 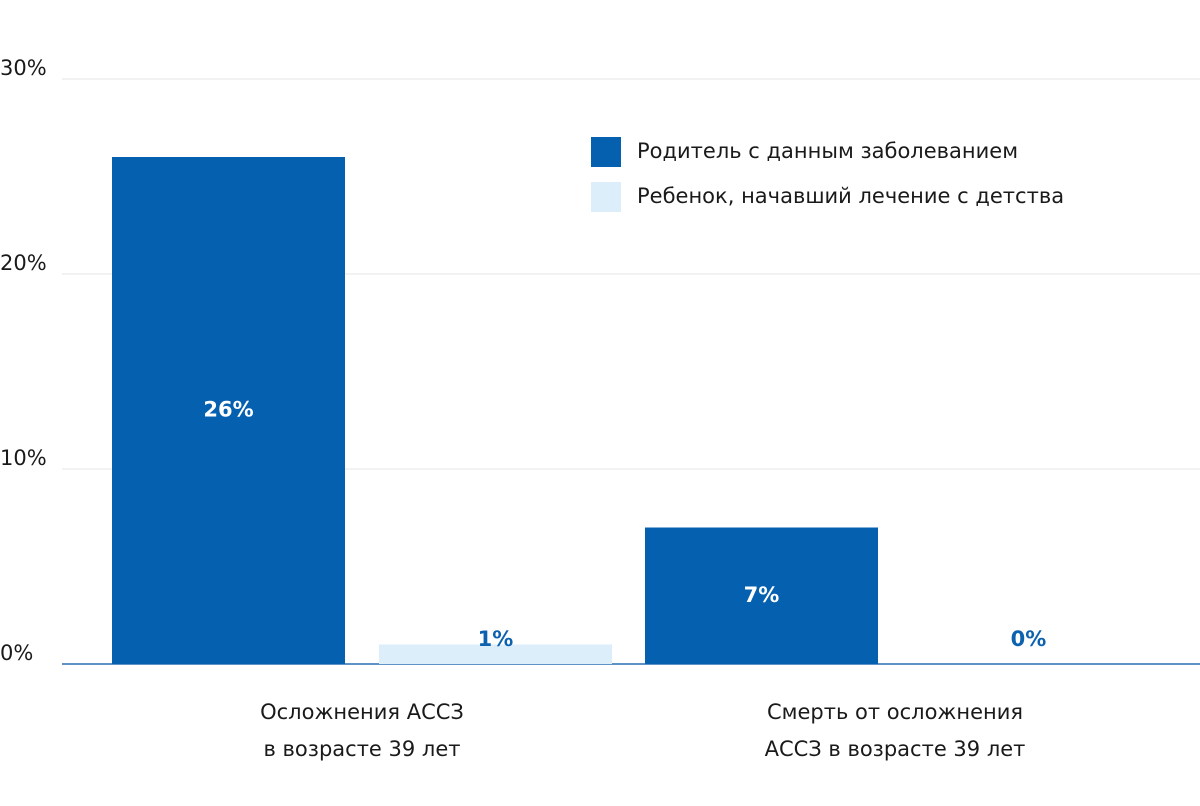 I want to click on legend-label: Родитель с данным заболеванием, so click(x=827, y=151).